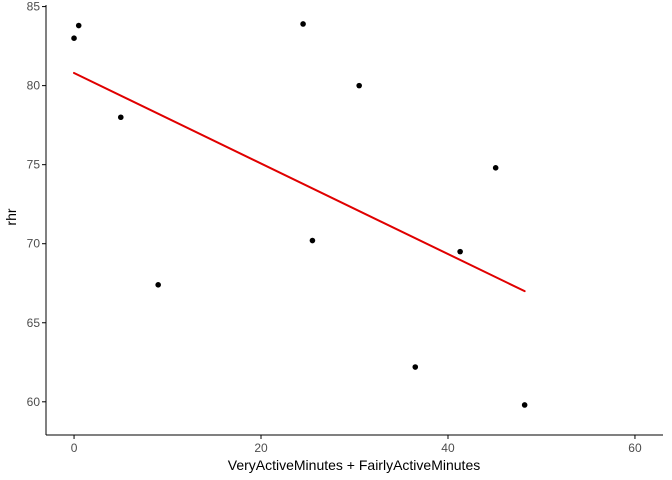 This screenshot has height=480, width=672. Describe the element at coordinates (34, 323) in the screenshot. I see `y-tick-label: 65` at that location.